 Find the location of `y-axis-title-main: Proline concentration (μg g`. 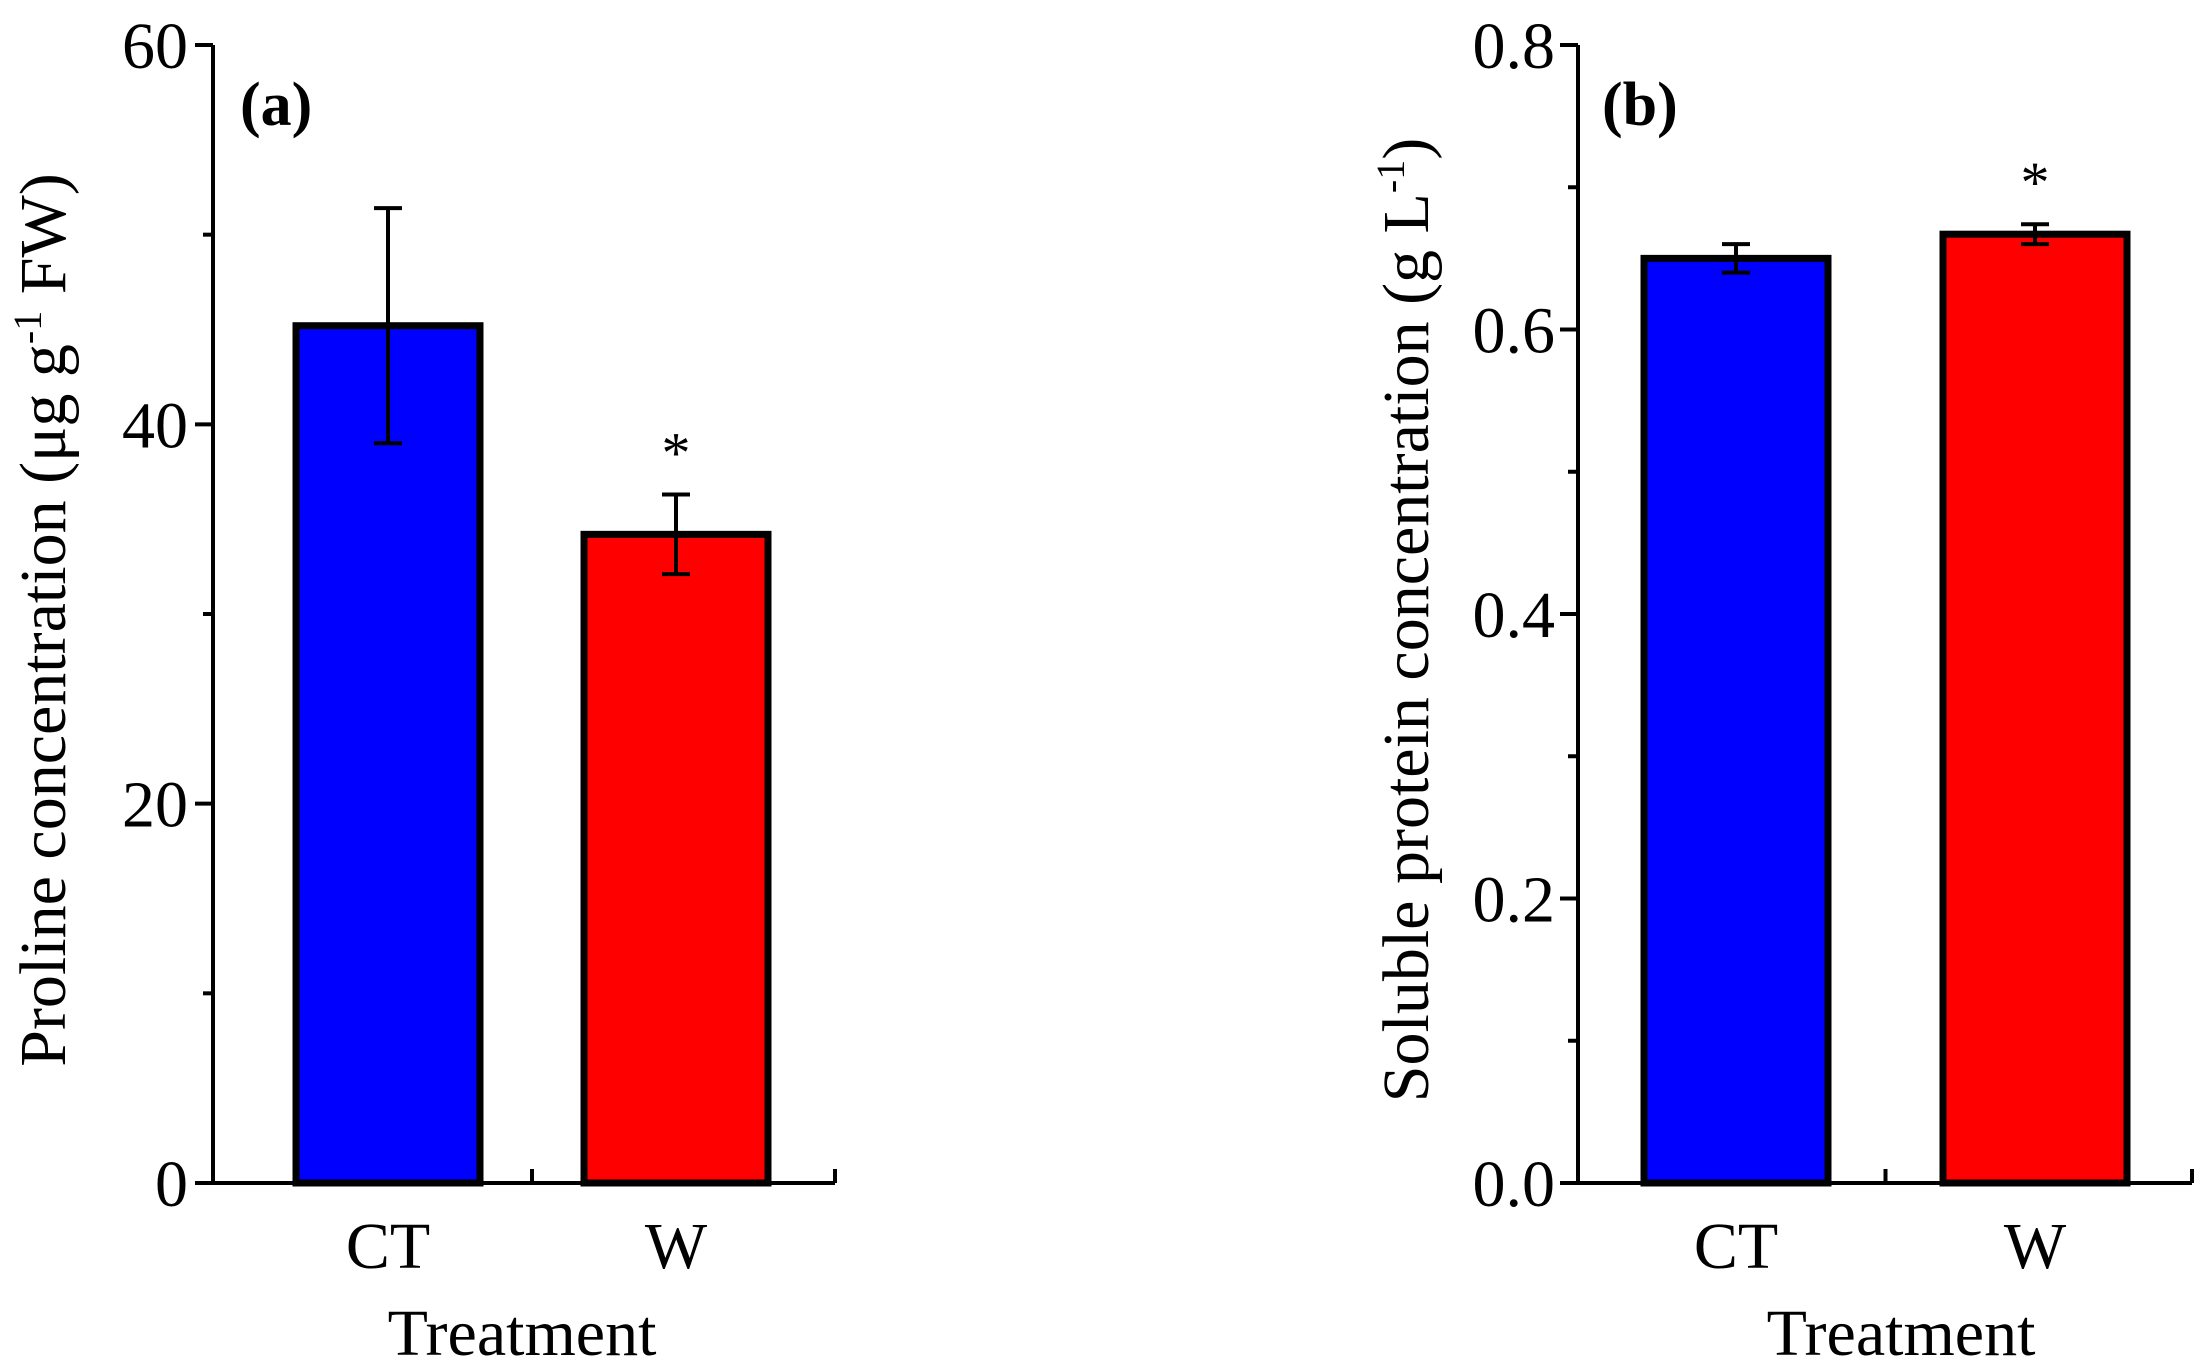

y-axis-title-main: Proline concentration (μg g is located at coordinates (43, 705).